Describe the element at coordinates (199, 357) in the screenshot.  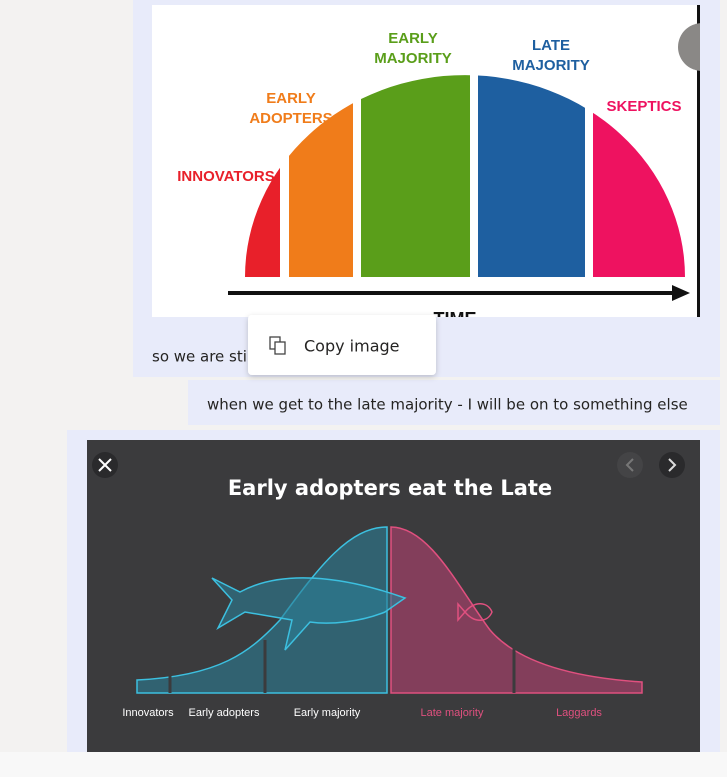
I see `message-text: so we are sti` at that location.